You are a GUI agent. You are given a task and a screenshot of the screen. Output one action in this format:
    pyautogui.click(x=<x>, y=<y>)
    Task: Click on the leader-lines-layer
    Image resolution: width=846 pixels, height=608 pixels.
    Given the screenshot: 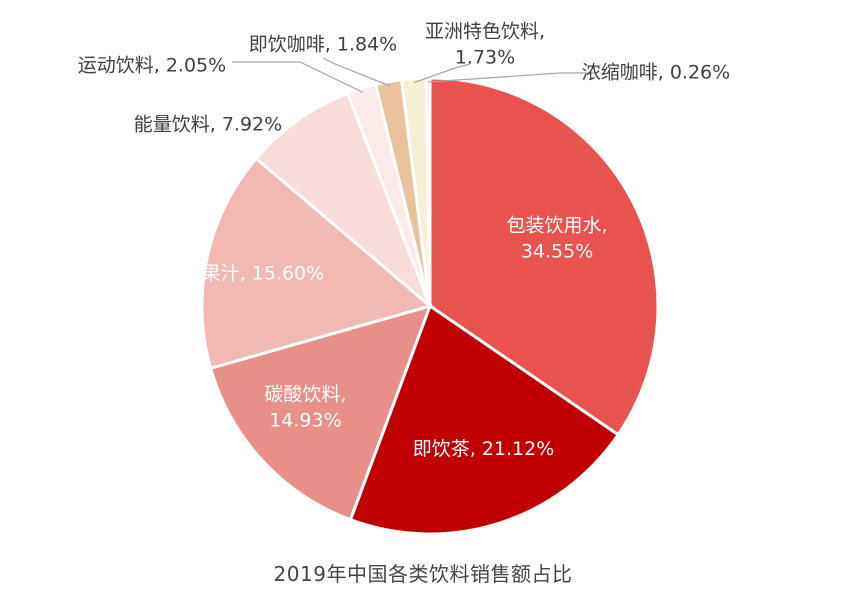 What is the action you would take?
    pyautogui.click(x=413, y=75)
    